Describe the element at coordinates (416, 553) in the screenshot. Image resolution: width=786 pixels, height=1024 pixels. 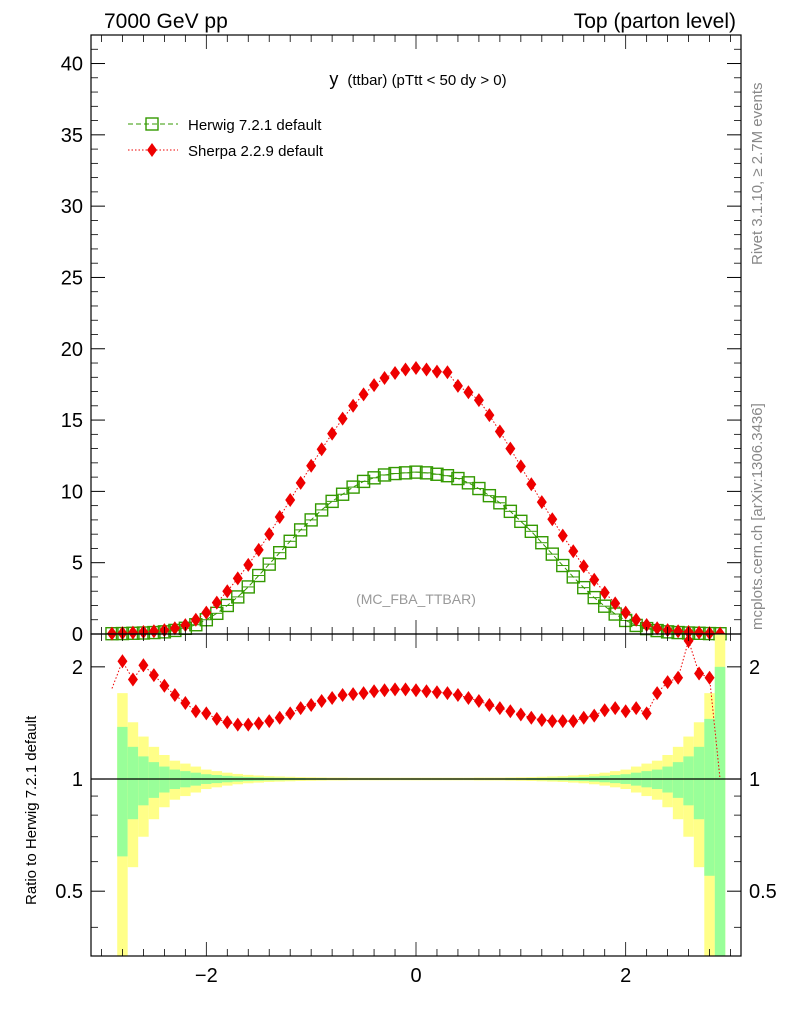
I see `herwig-series` at that location.